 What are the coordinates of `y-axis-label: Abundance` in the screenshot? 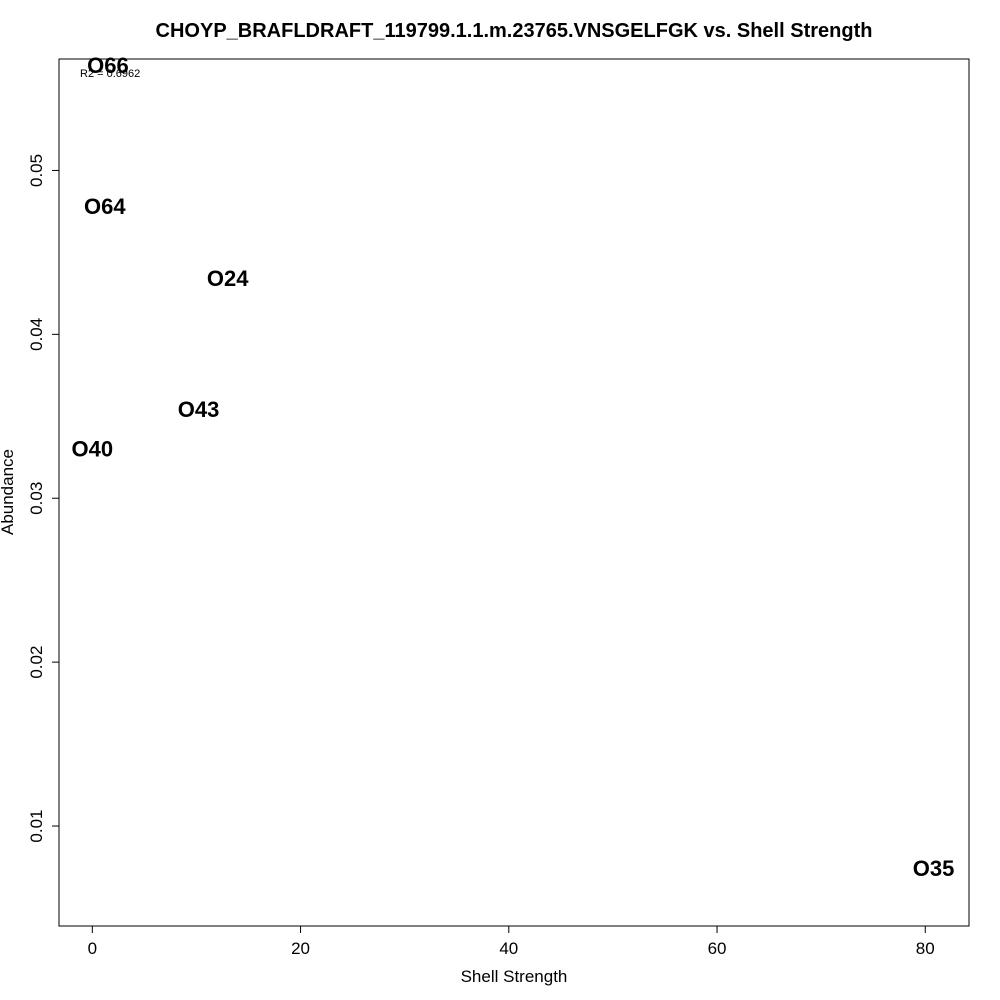 It's located at (8, 492).